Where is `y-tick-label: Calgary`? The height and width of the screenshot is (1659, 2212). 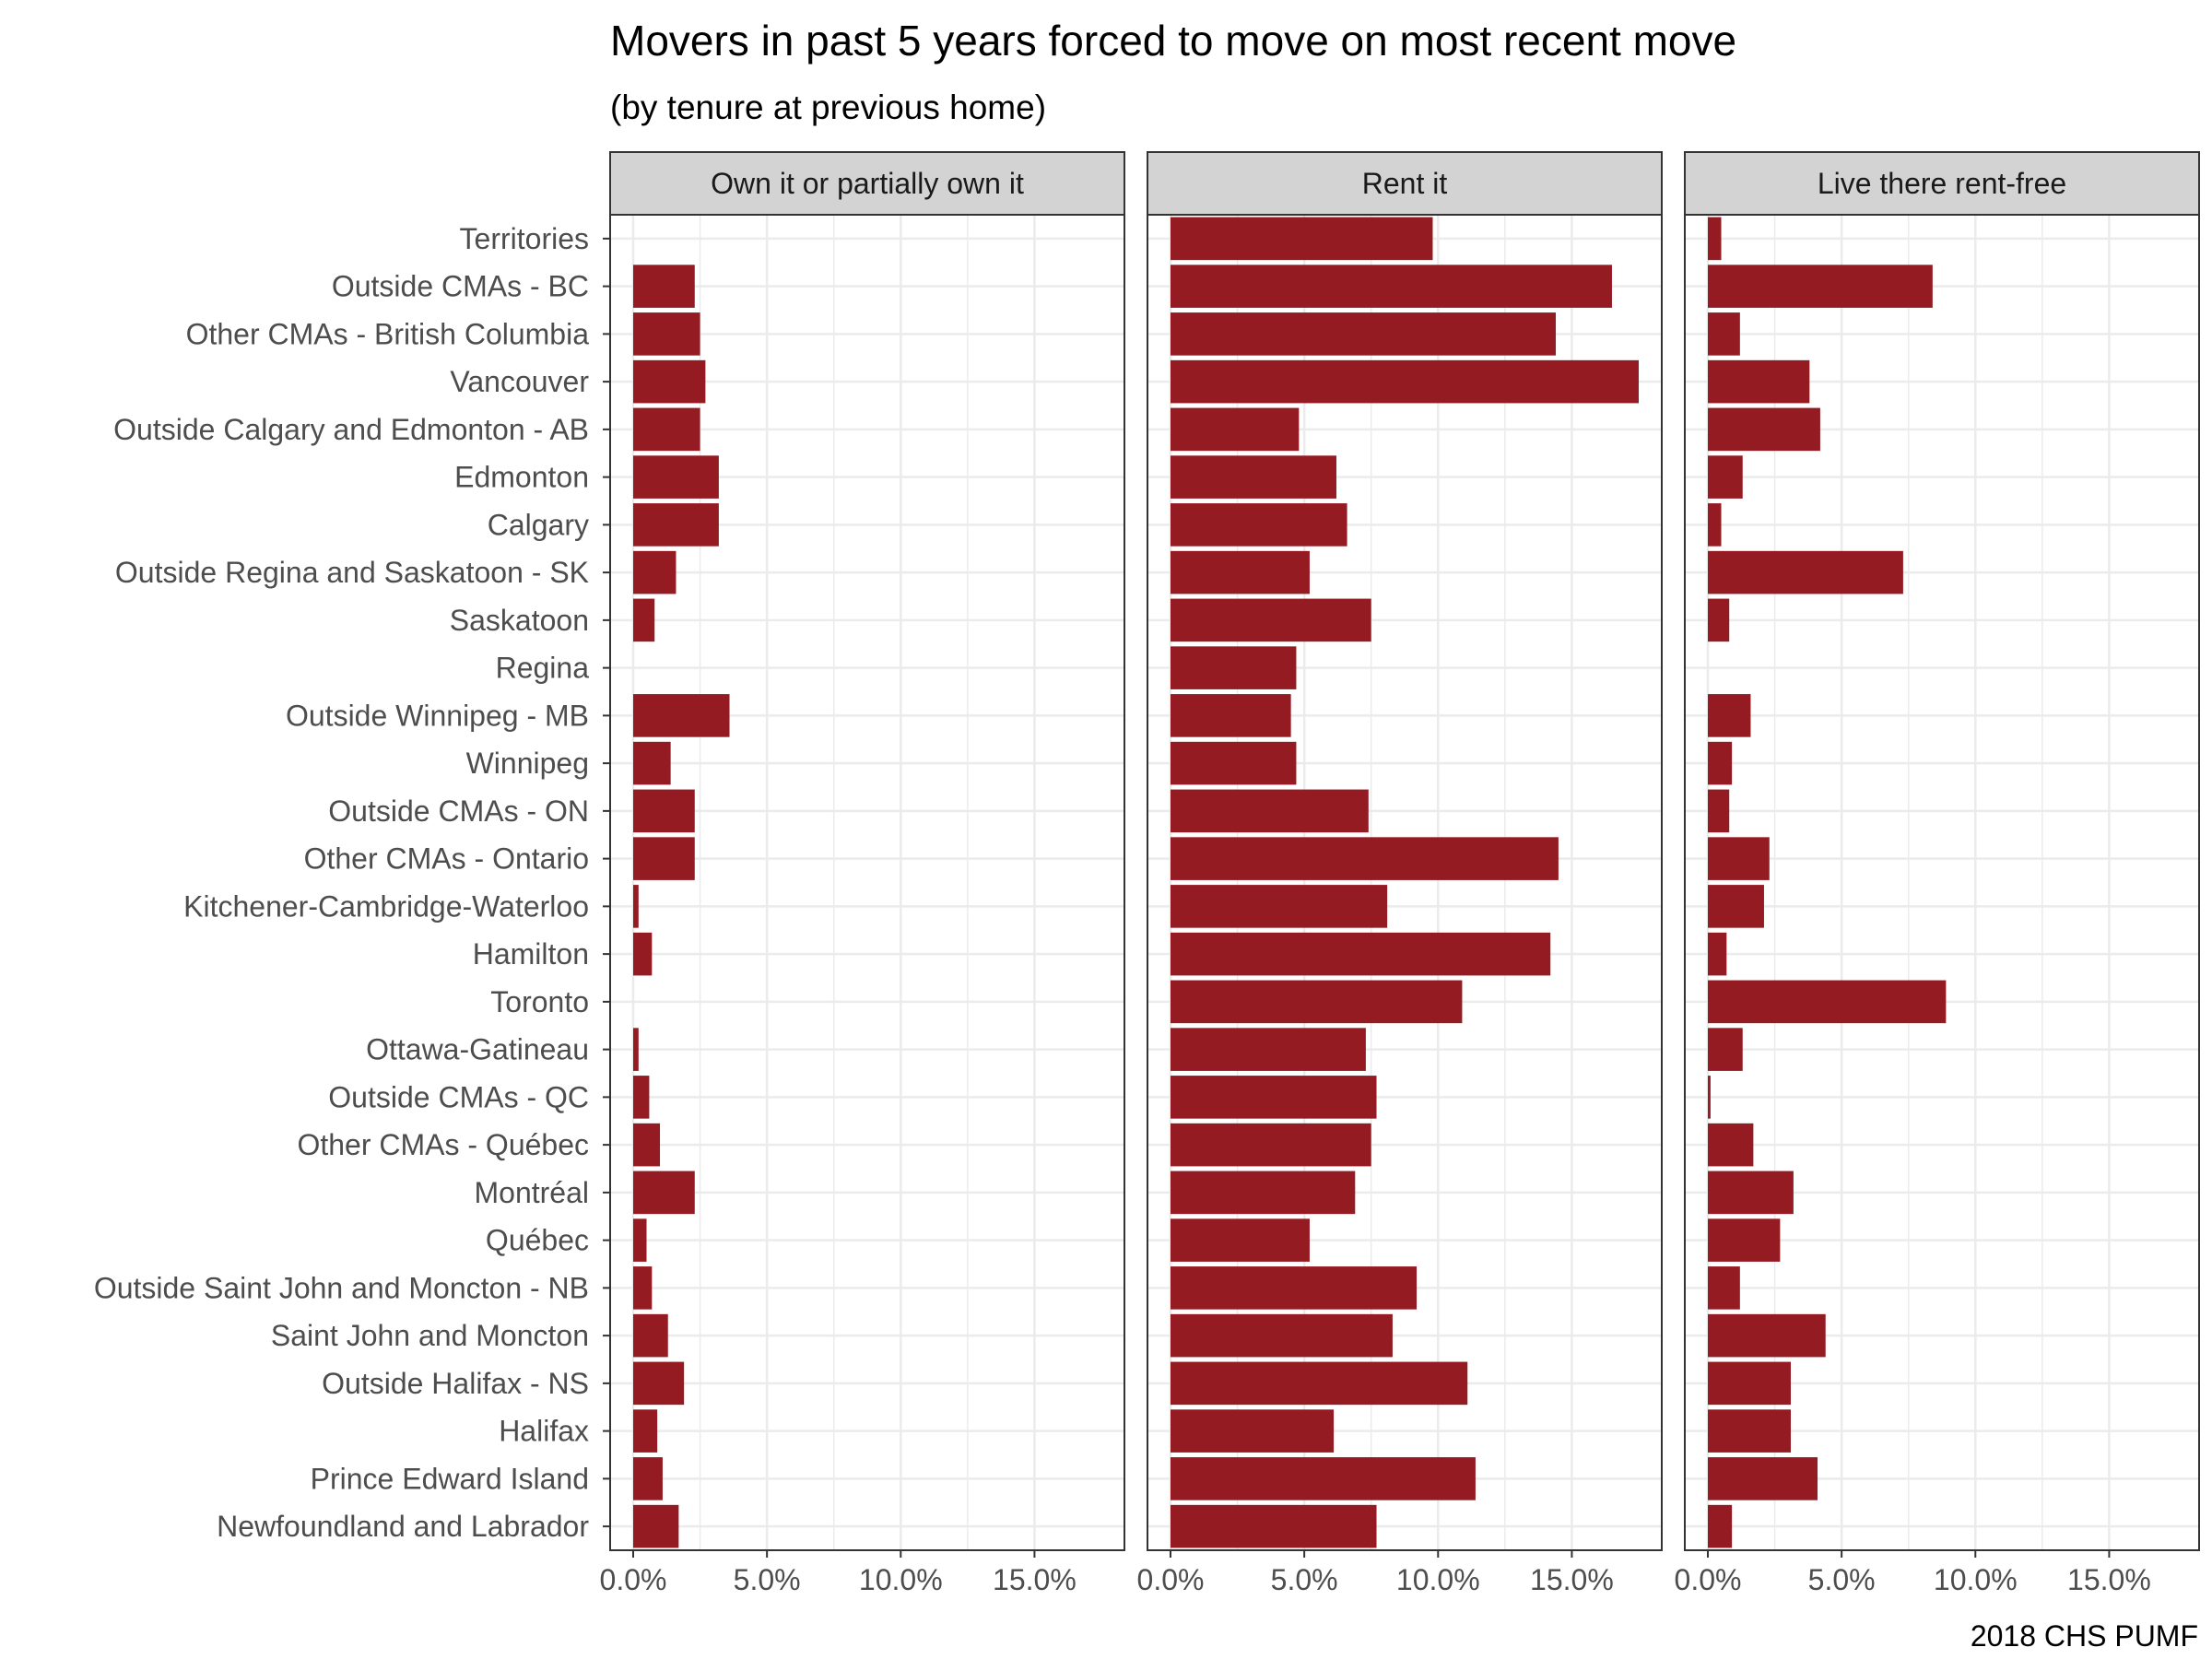
y-tick-label: Calgary is located at coordinates (538, 524).